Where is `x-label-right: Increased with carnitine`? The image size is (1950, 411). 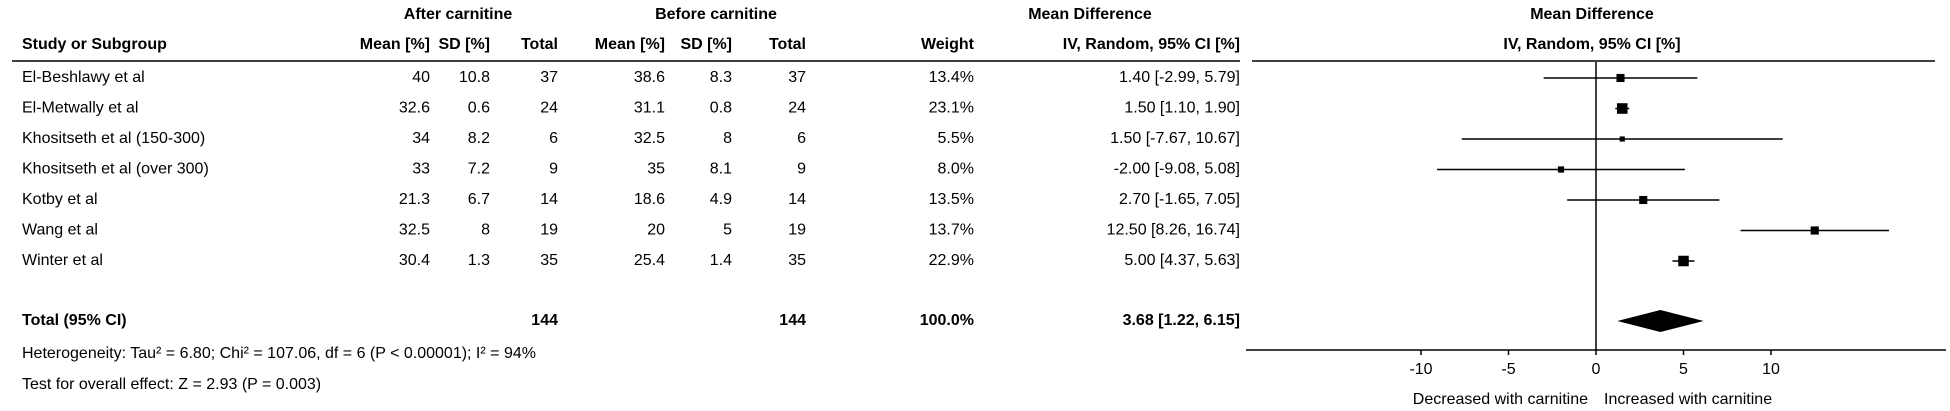 x-label-right: Increased with carnitine is located at coordinates (1688, 399).